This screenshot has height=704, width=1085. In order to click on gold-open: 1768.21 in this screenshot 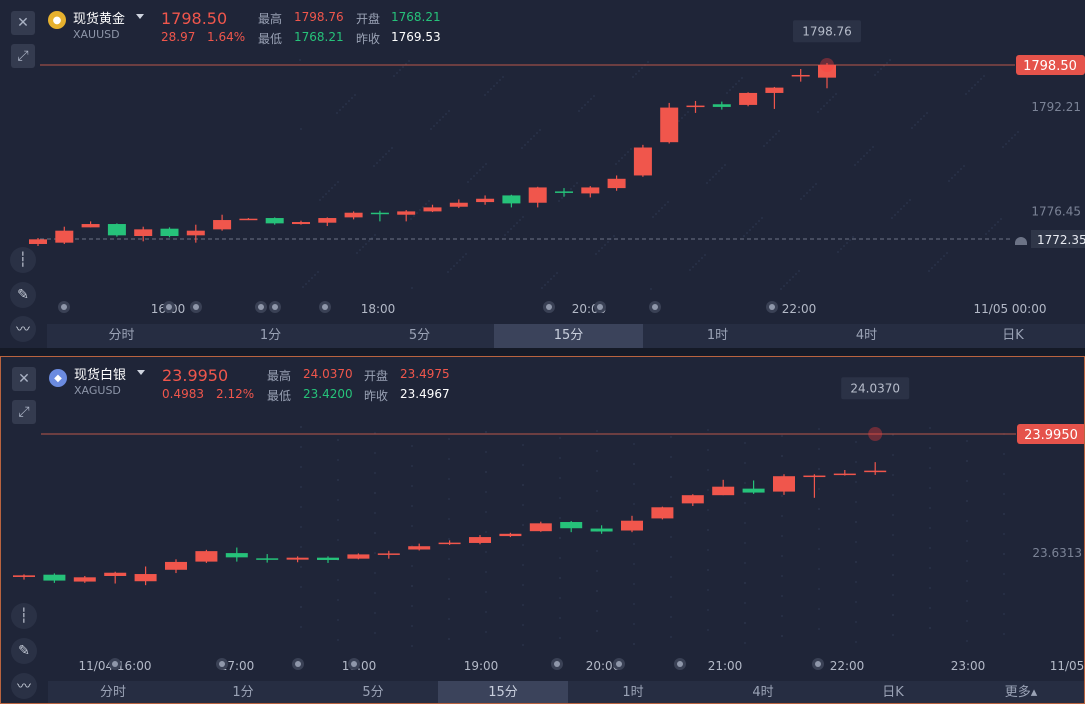, I will do `click(416, 17)`.